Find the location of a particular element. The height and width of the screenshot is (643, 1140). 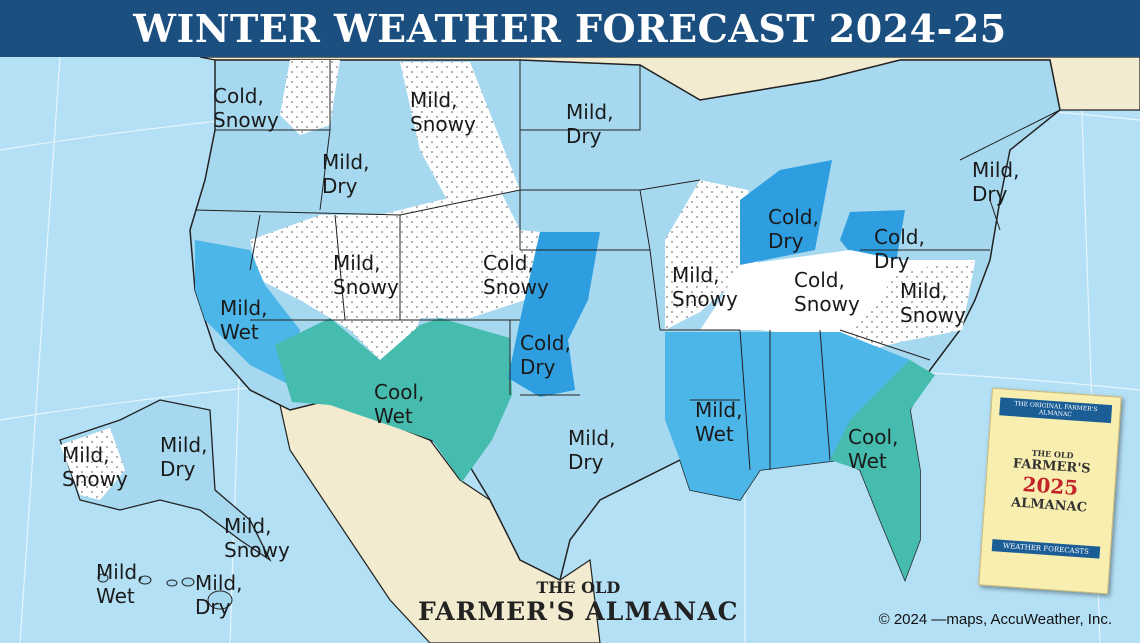

logo-line-2: FARMER'S ALMANAC is located at coordinates (578, 611).